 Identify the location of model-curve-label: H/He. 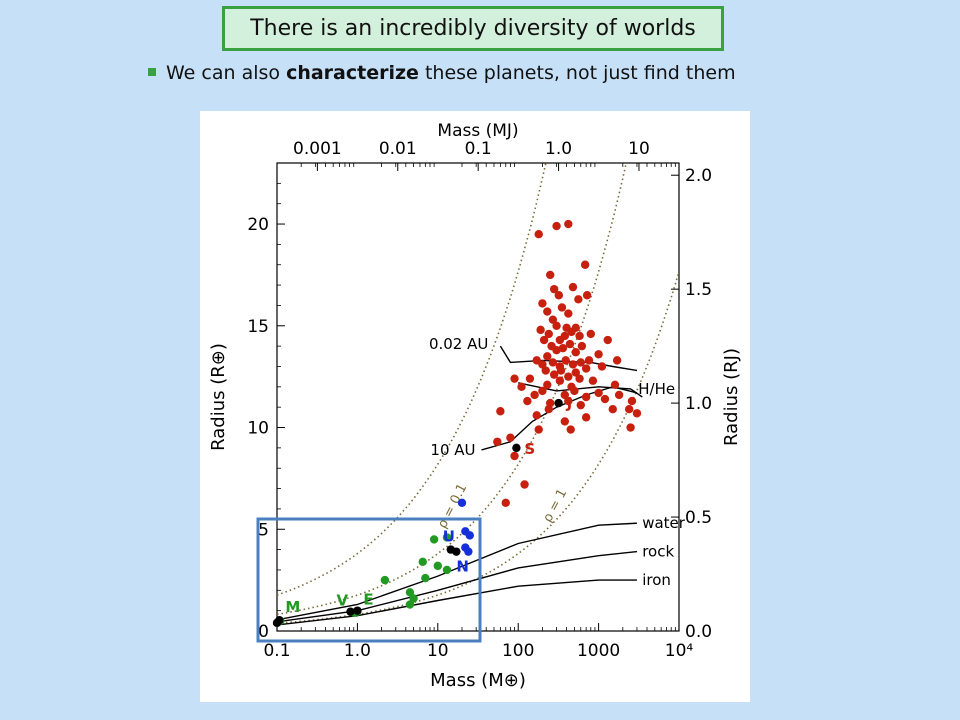
(656, 389).